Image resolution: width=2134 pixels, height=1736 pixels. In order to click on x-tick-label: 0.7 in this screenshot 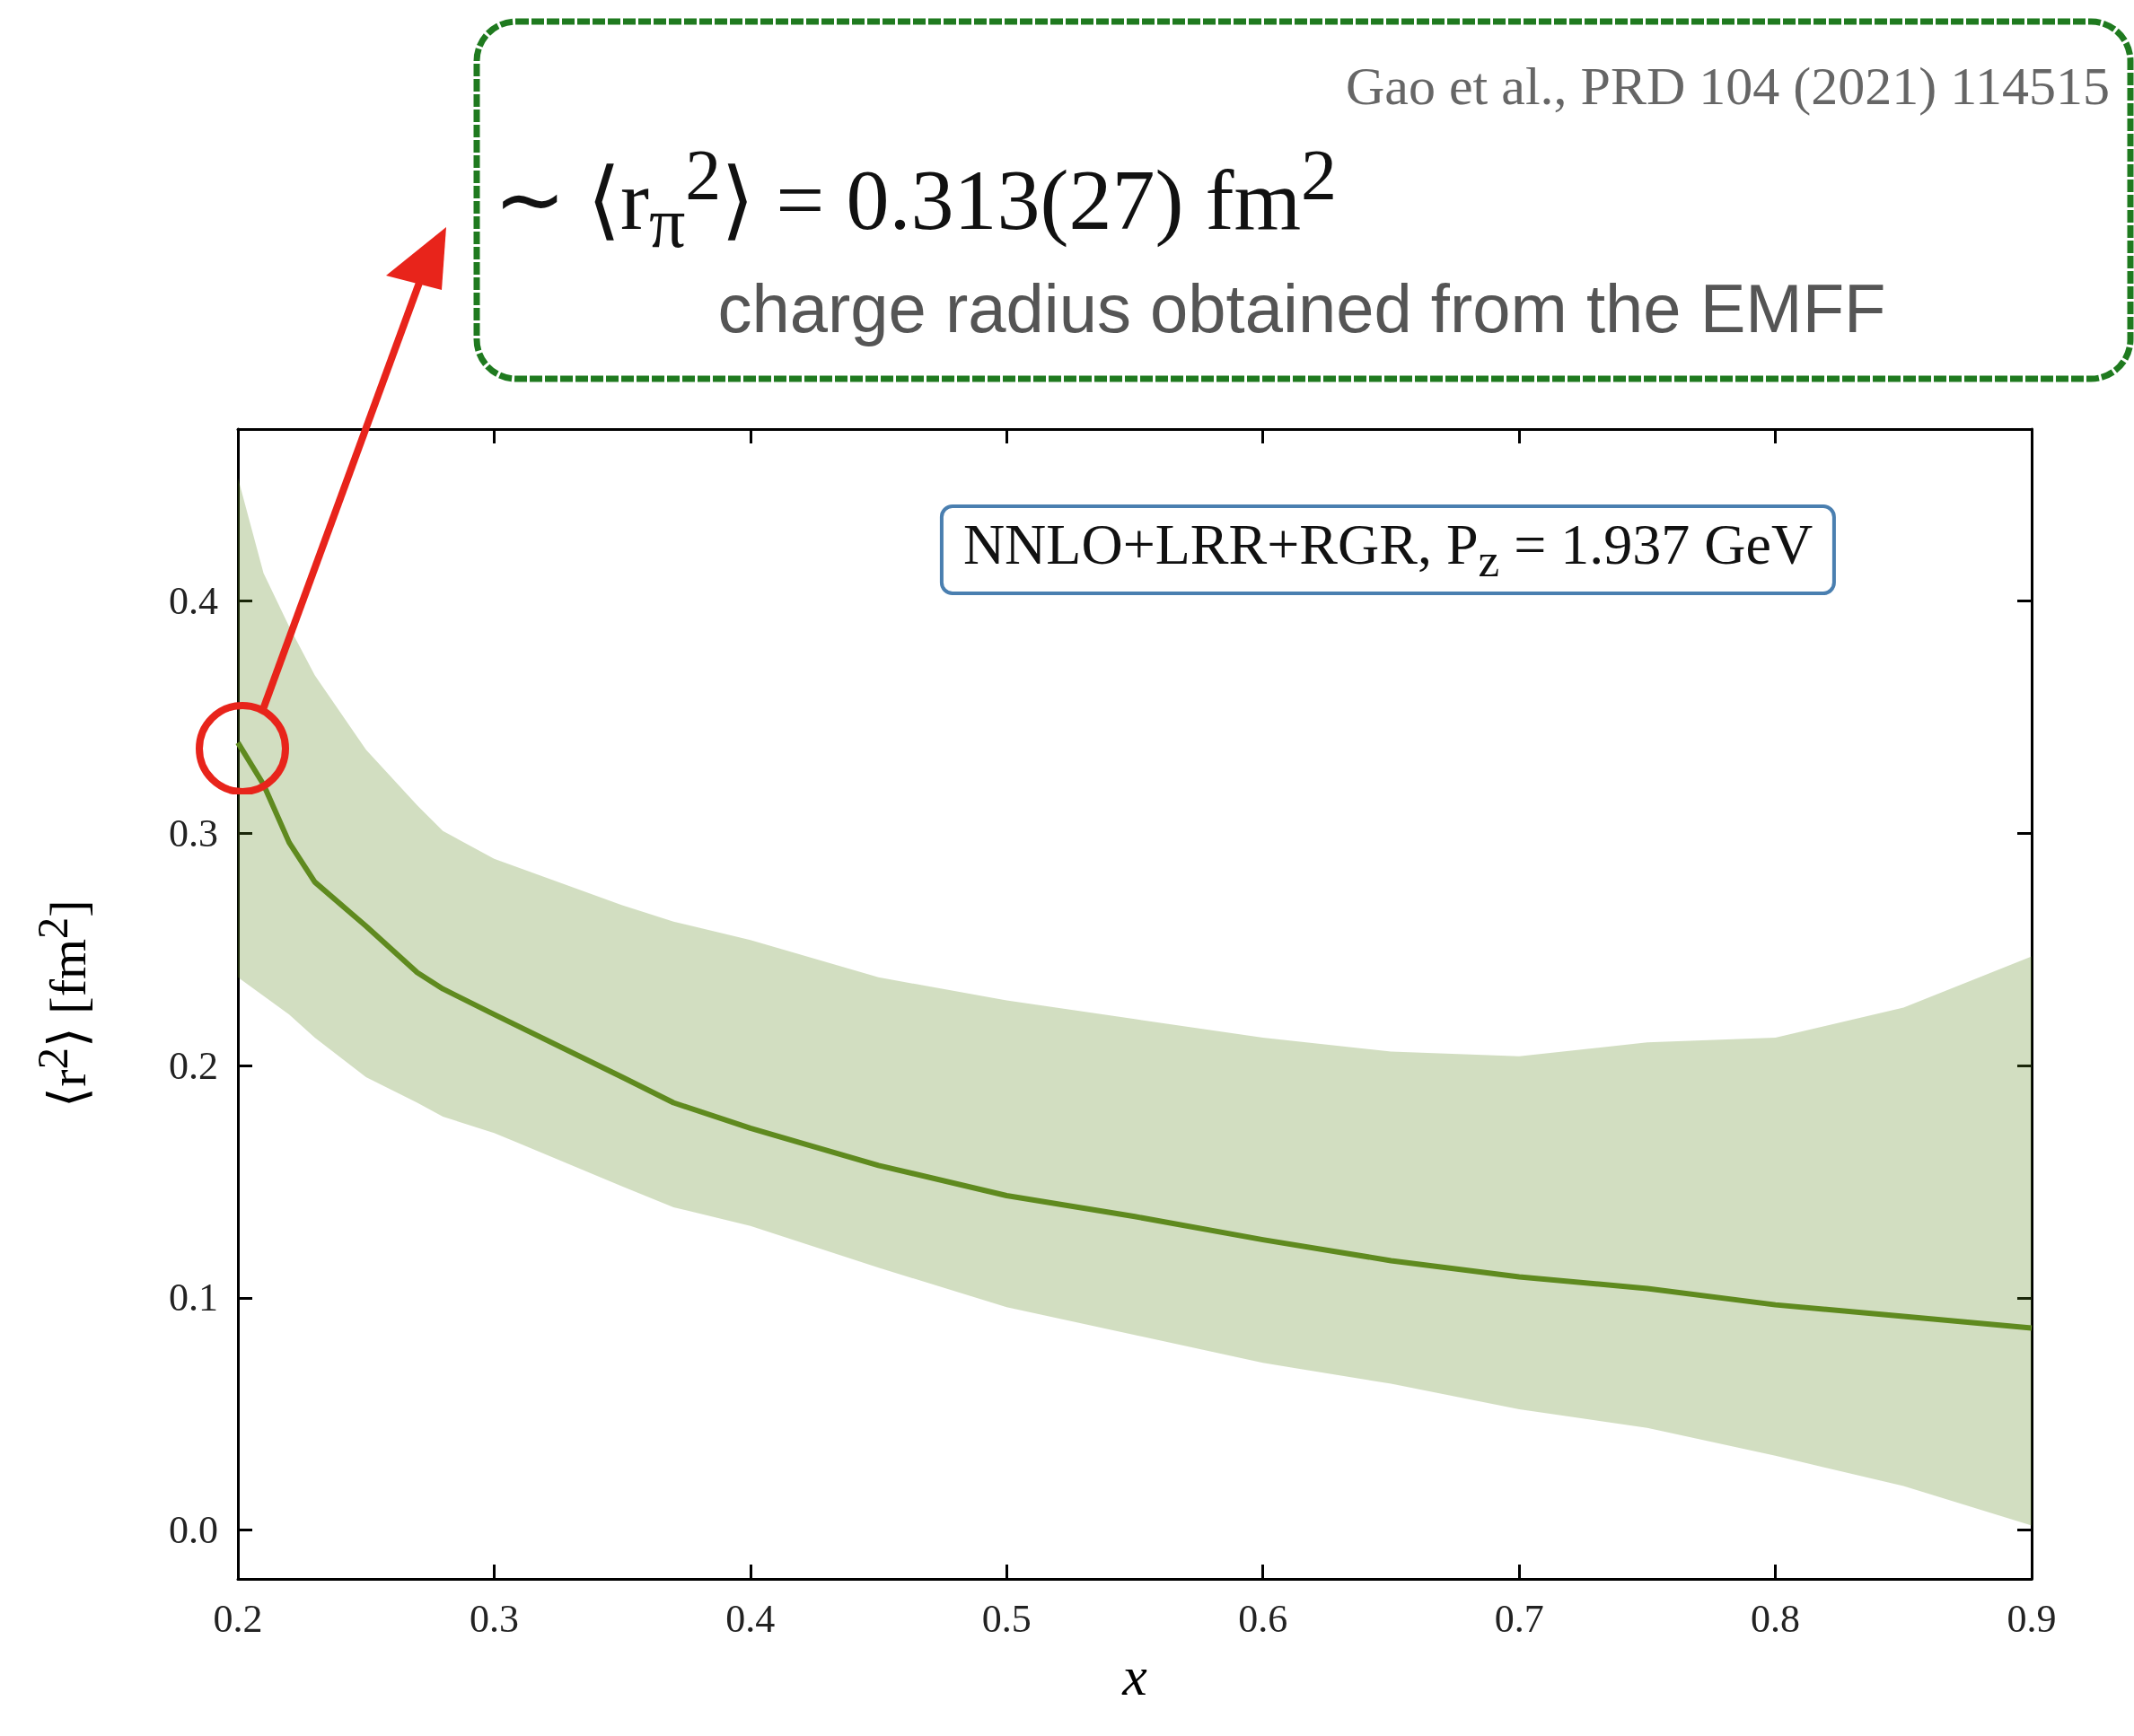, I will do `click(1519, 1618)`.